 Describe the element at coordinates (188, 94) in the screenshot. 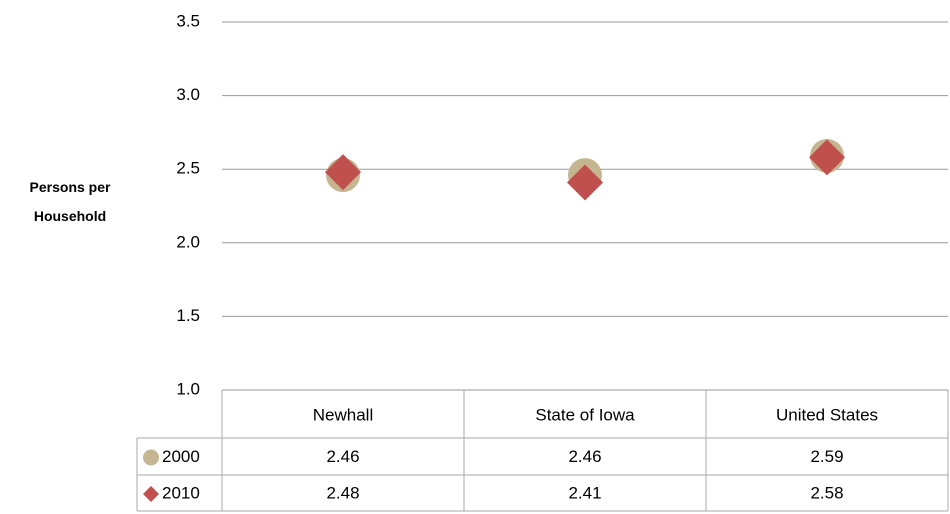

I see `y-tick-label: 3.0` at that location.